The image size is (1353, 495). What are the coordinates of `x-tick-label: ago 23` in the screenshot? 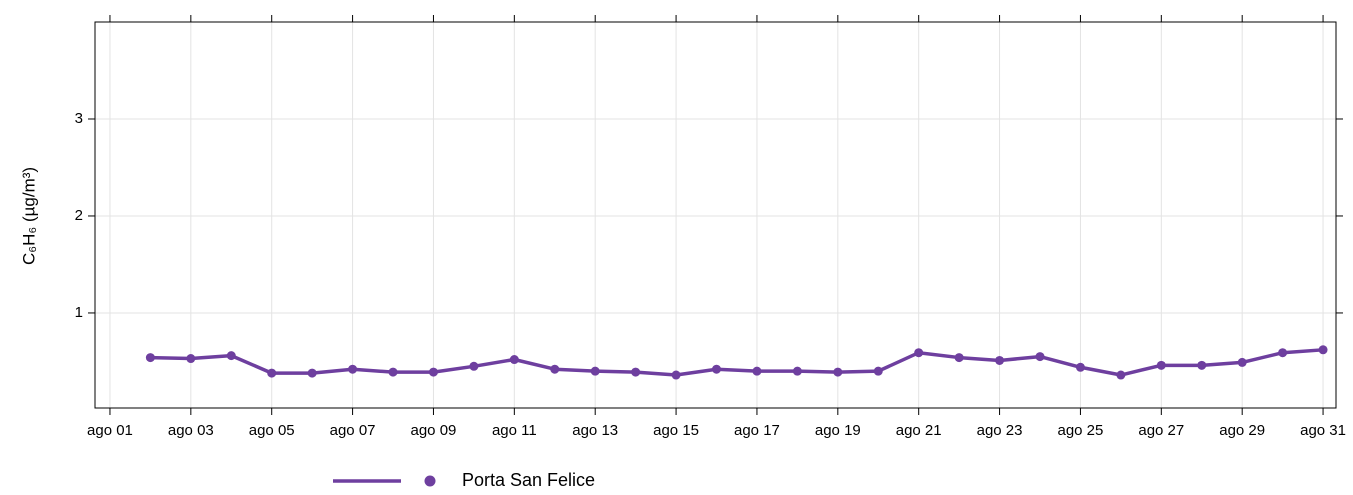 It's located at (1000, 430).